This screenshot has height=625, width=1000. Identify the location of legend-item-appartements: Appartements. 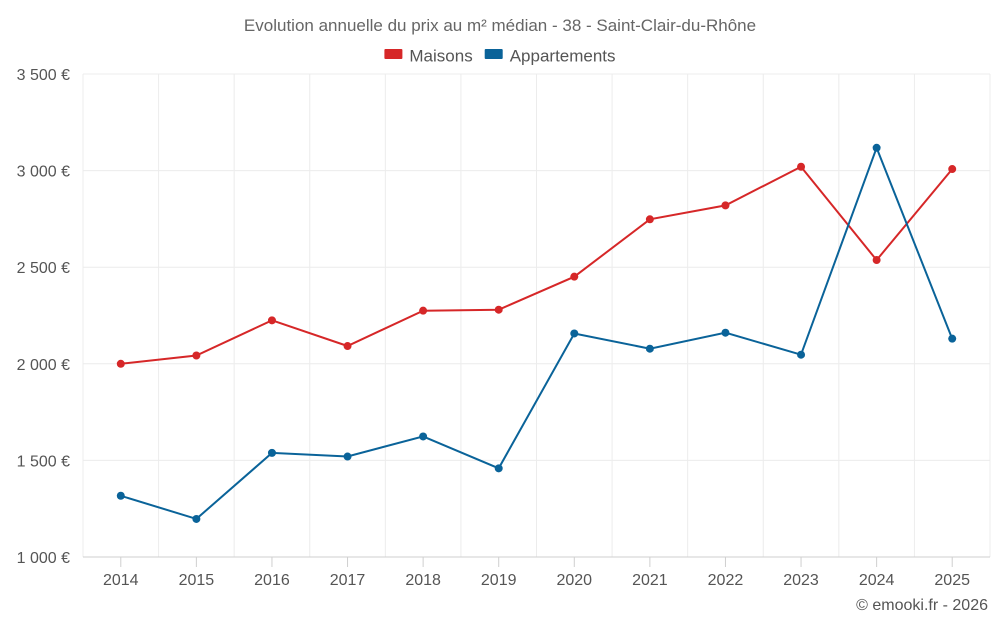
(550, 55).